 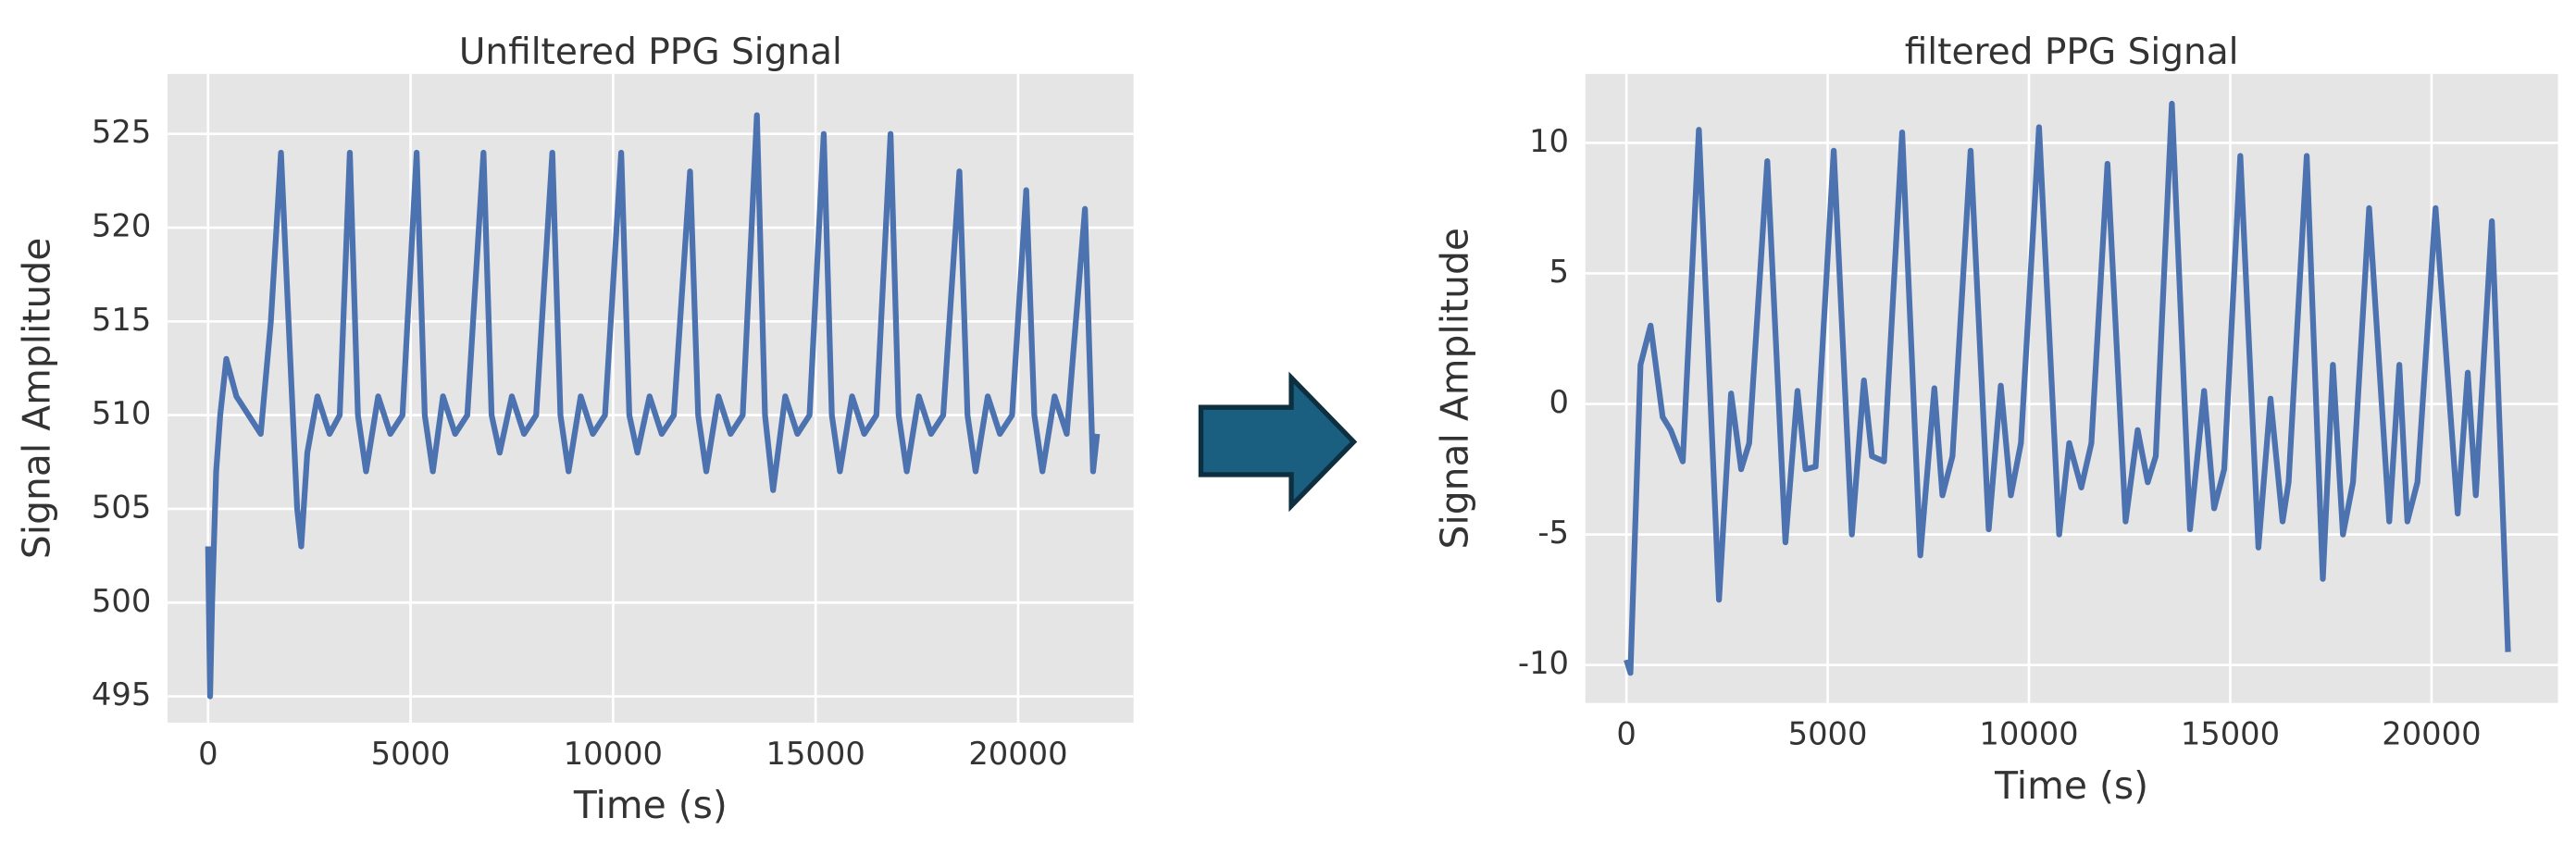 I want to click on y-tick-label: -5, so click(x=1553, y=532).